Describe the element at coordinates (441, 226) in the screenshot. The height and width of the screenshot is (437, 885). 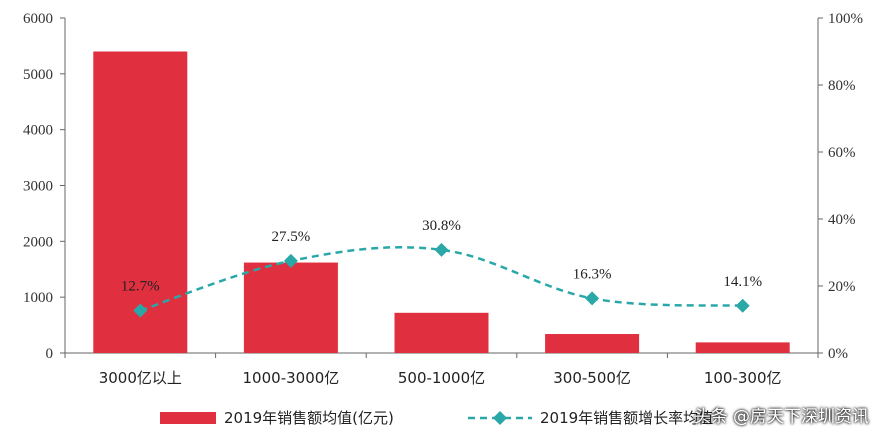
I see `data-label: 30.8%` at that location.